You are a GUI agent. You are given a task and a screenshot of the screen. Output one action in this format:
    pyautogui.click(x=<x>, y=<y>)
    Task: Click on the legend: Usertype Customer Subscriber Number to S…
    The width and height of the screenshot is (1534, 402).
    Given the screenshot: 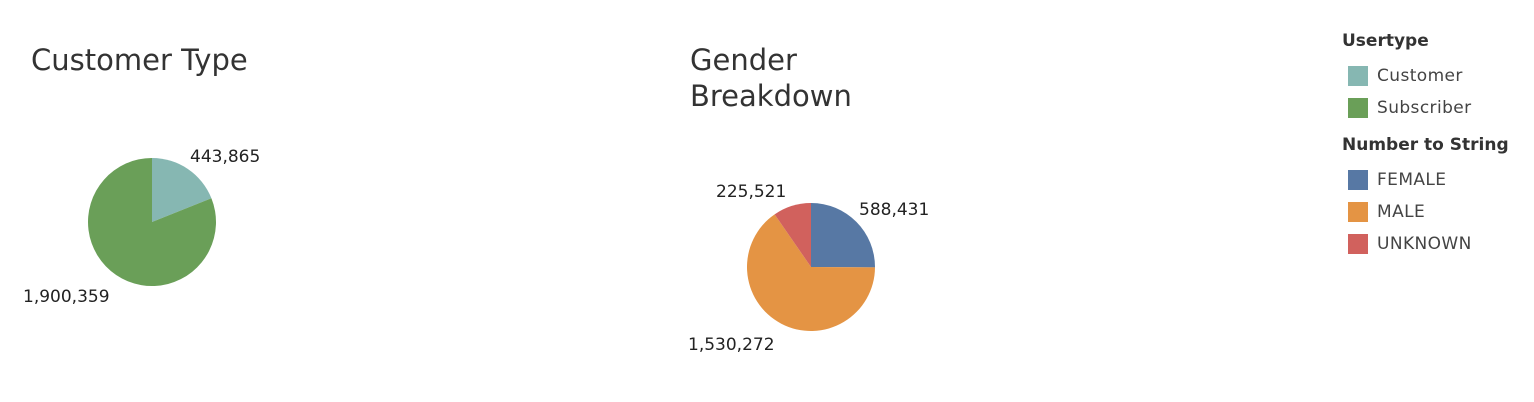 What is the action you would take?
    pyautogui.click(x=1432, y=150)
    